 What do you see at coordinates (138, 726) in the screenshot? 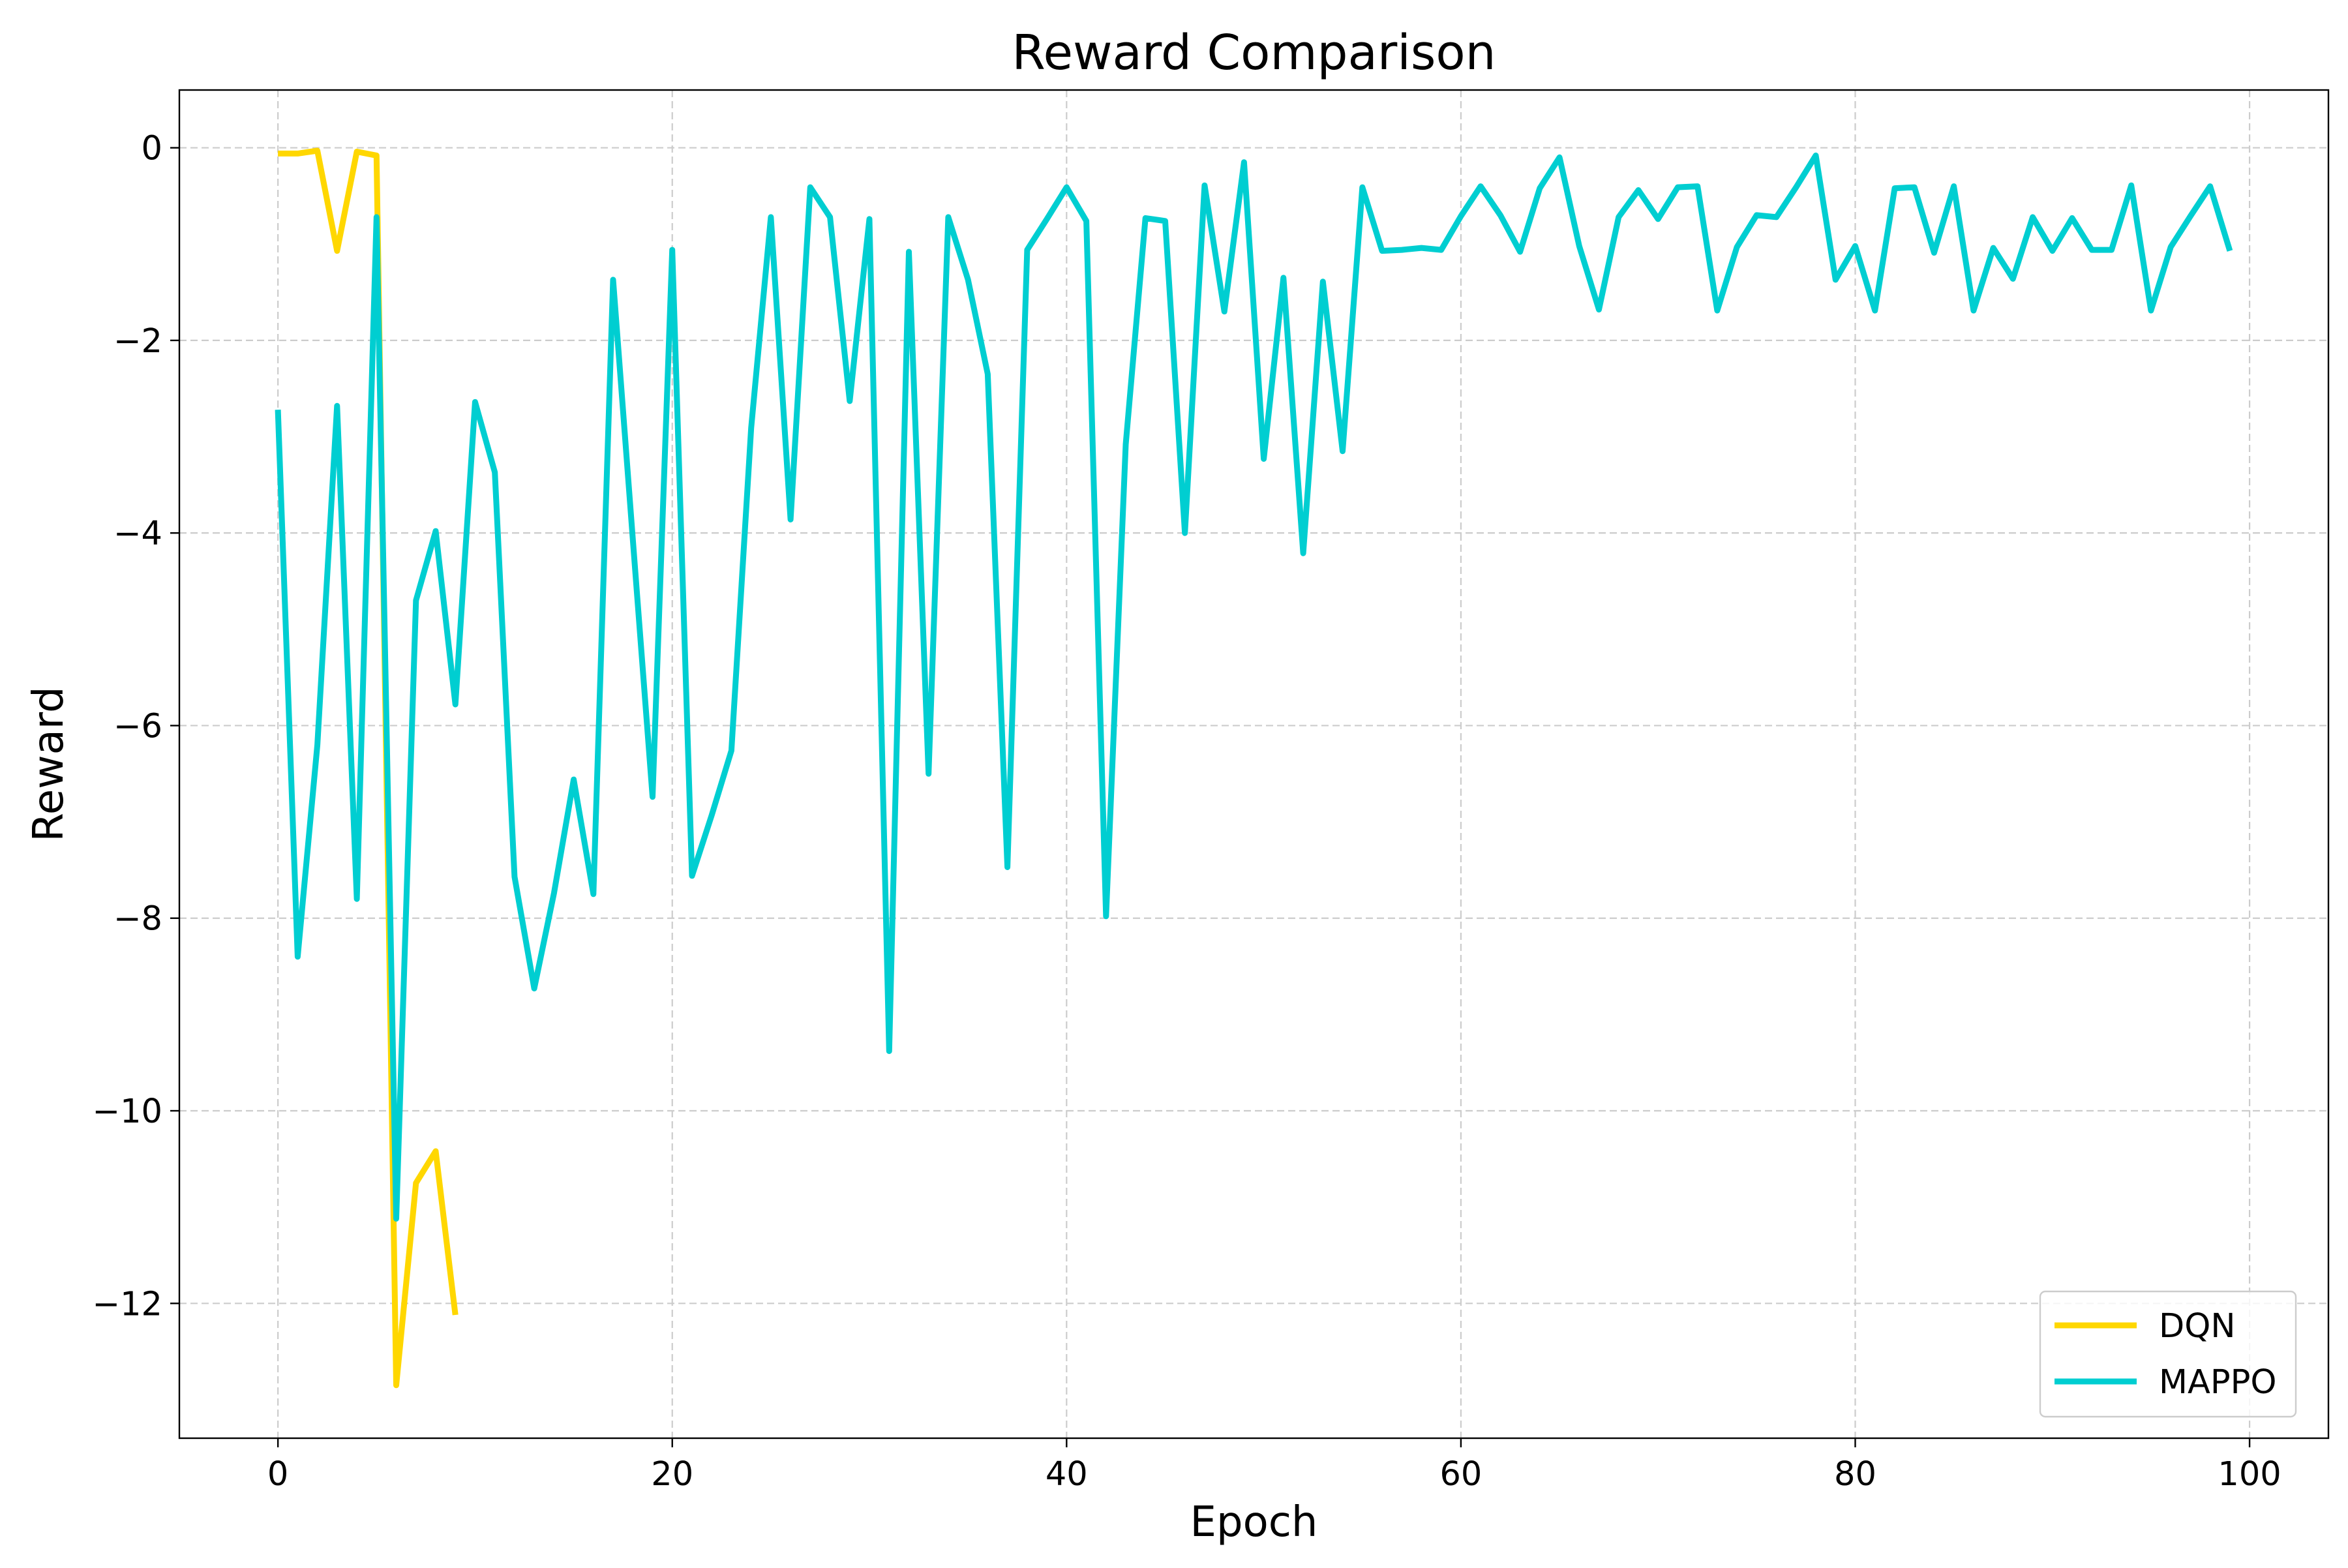
I see `y-tick-label: −6` at bounding box center [138, 726].